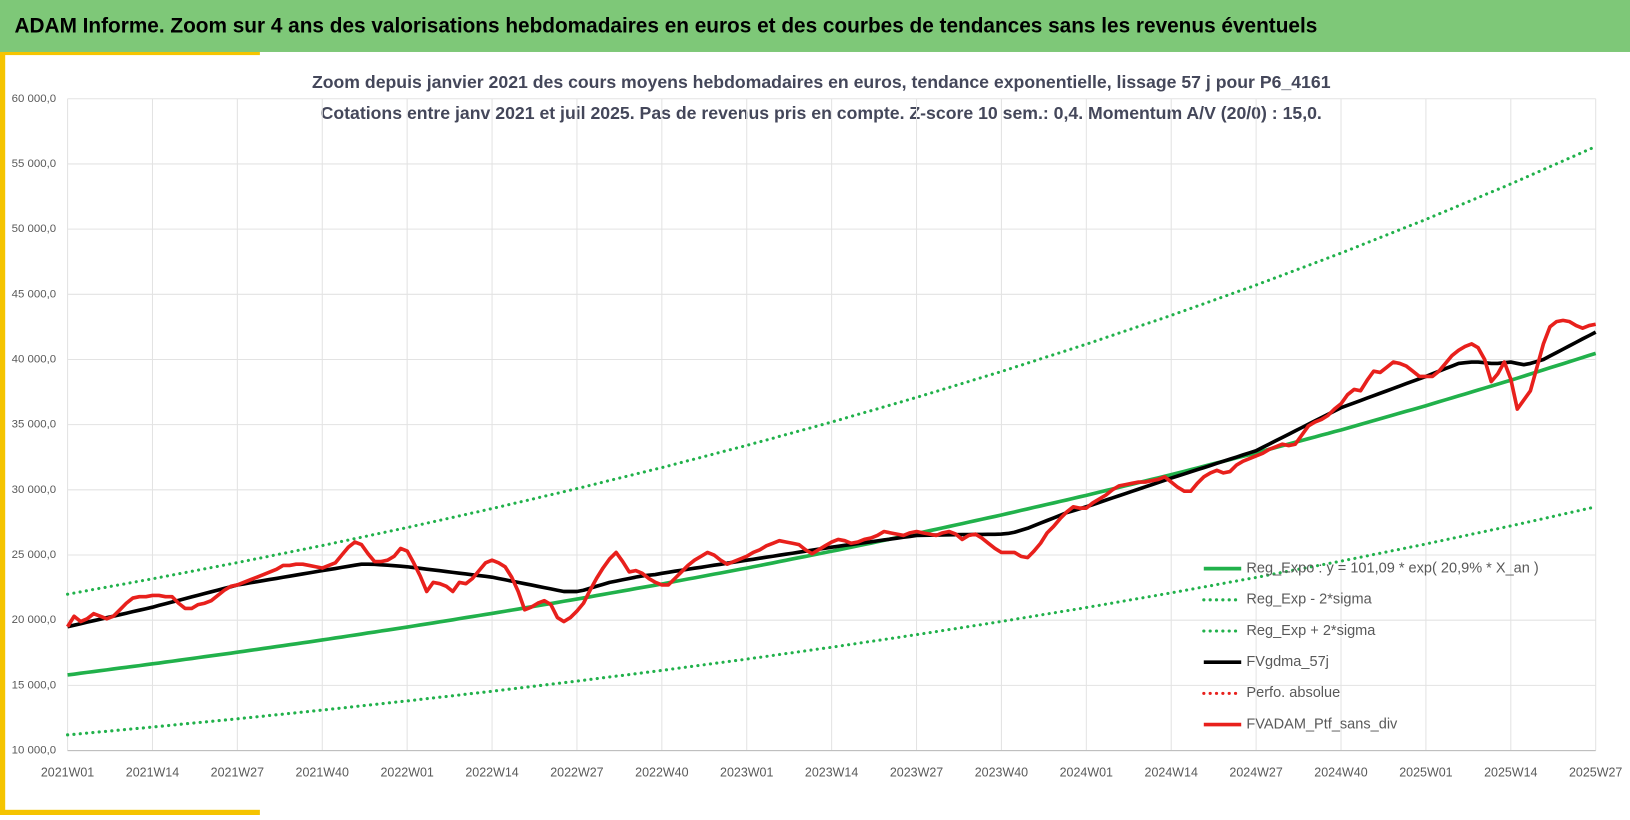 The width and height of the screenshot is (1630, 820). What do you see at coordinates (406, 773) in the screenshot?
I see `x-tick-label: 2022W01` at bounding box center [406, 773].